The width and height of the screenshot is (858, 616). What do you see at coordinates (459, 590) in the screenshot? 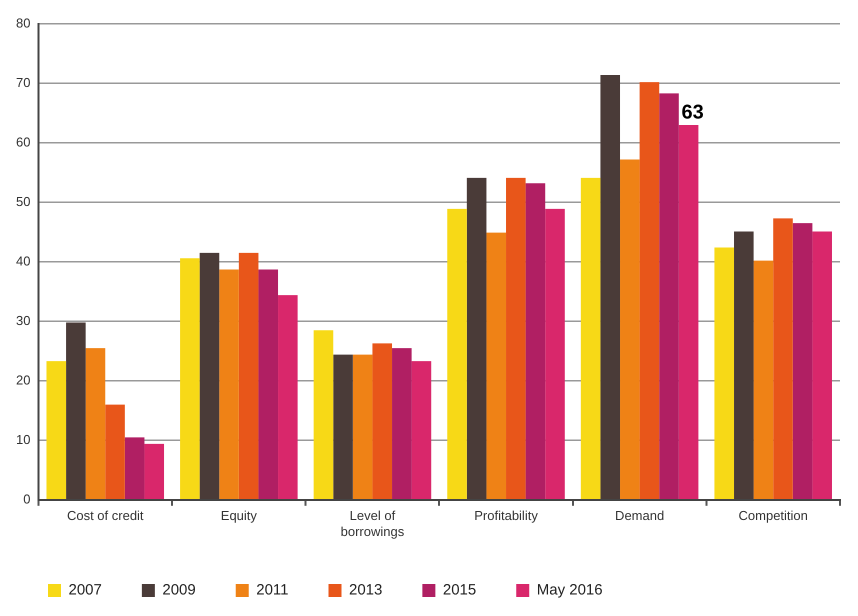
I see `legend-label: 2015` at bounding box center [459, 590].